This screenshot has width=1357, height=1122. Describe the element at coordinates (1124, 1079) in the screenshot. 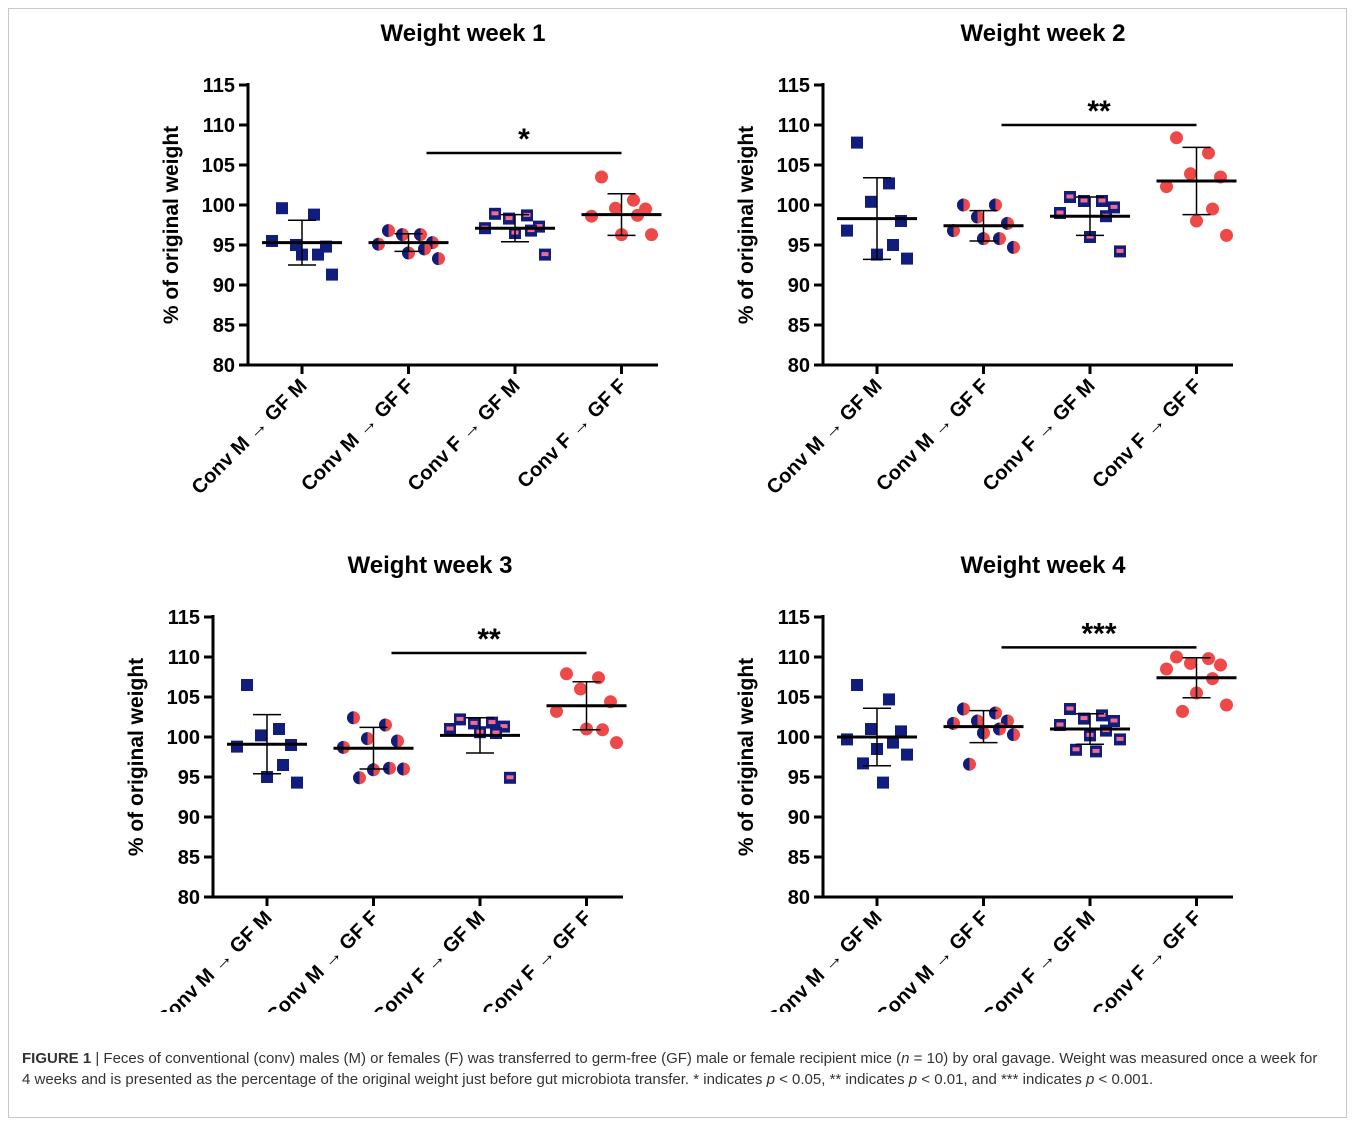

I see `caption-text: < 0.001.` at that location.